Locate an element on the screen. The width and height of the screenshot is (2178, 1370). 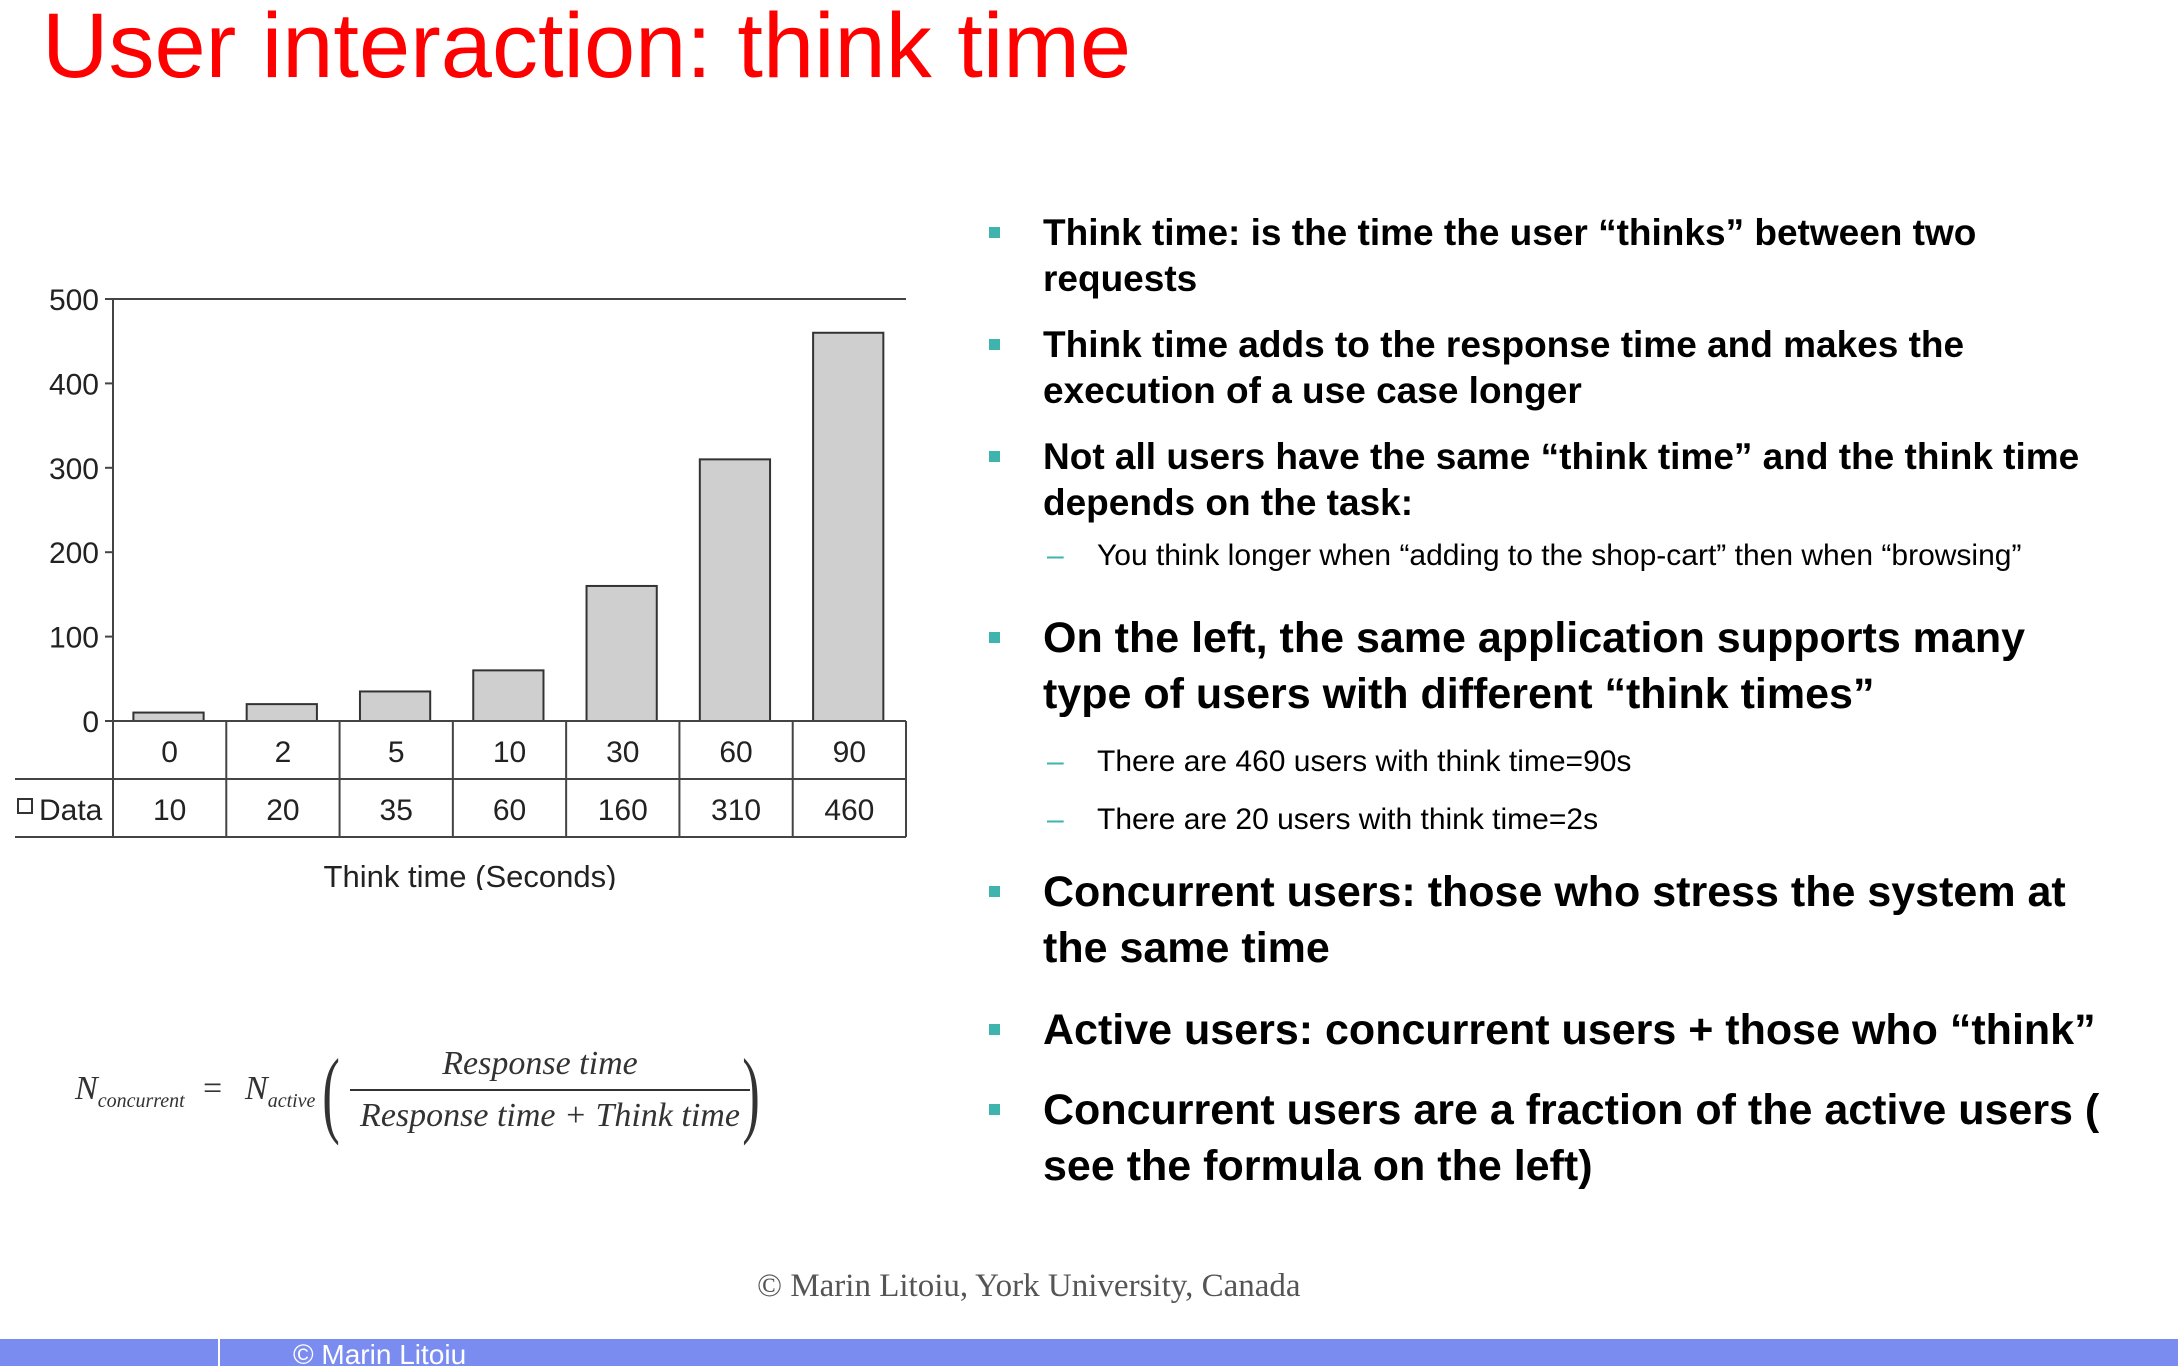
formula-left-paren: ( is located at coordinates (331, 1092).